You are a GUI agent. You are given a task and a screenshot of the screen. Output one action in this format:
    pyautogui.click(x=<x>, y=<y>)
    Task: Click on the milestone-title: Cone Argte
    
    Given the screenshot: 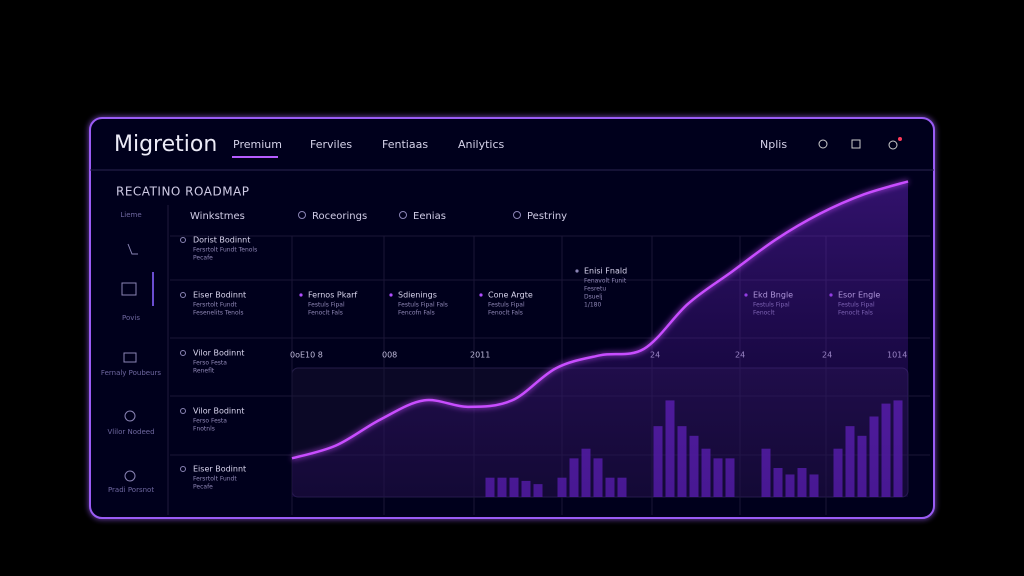 What is the action you would take?
    pyautogui.click(x=510, y=295)
    